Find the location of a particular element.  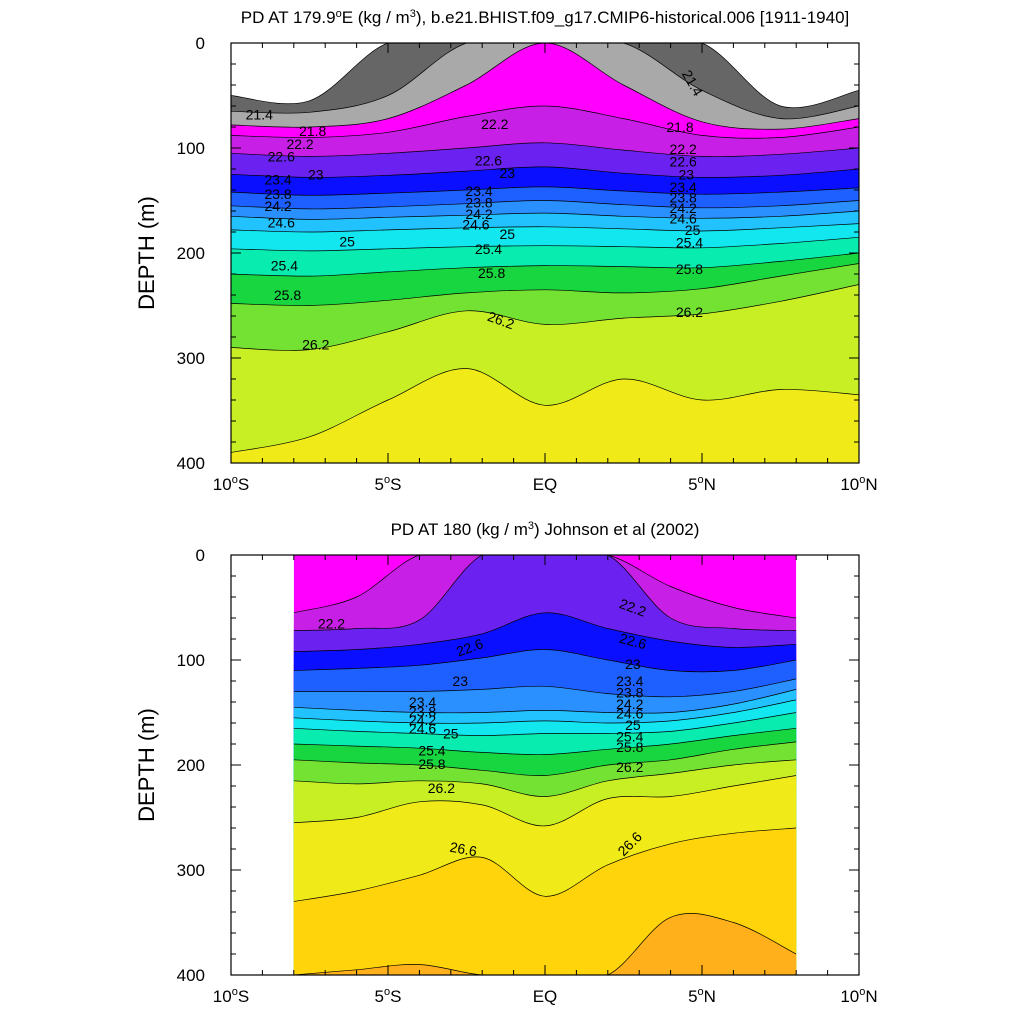

y-tick-label: 300 is located at coordinates (191, 358).